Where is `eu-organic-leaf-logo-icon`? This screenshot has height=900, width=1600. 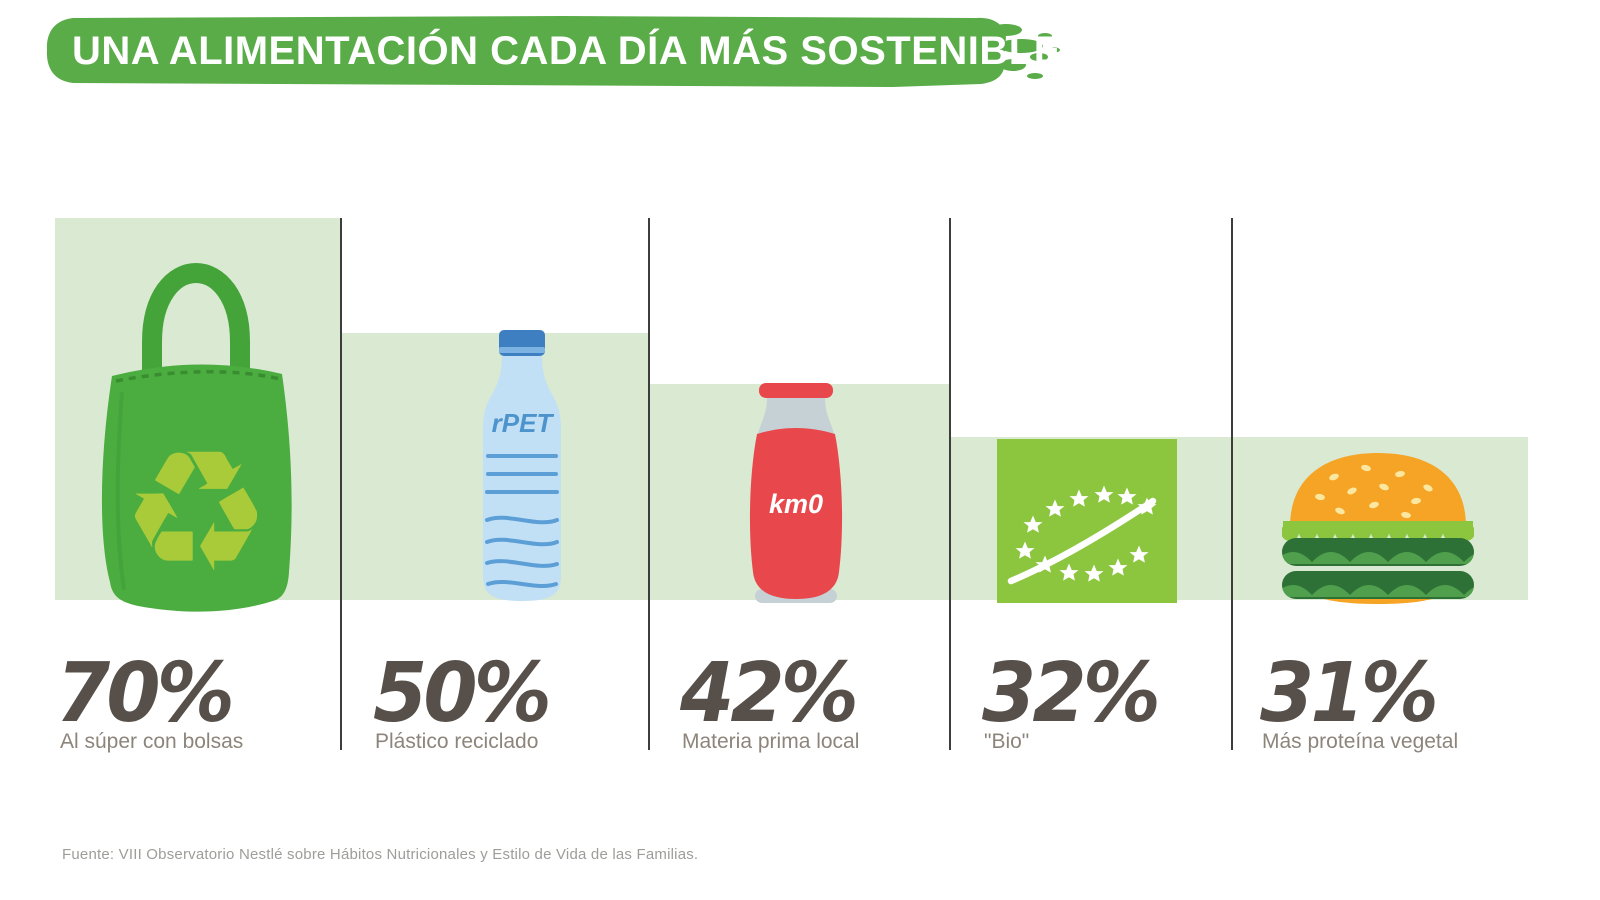 eu-organic-leaf-logo-icon is located at coordinates (1087, 521).